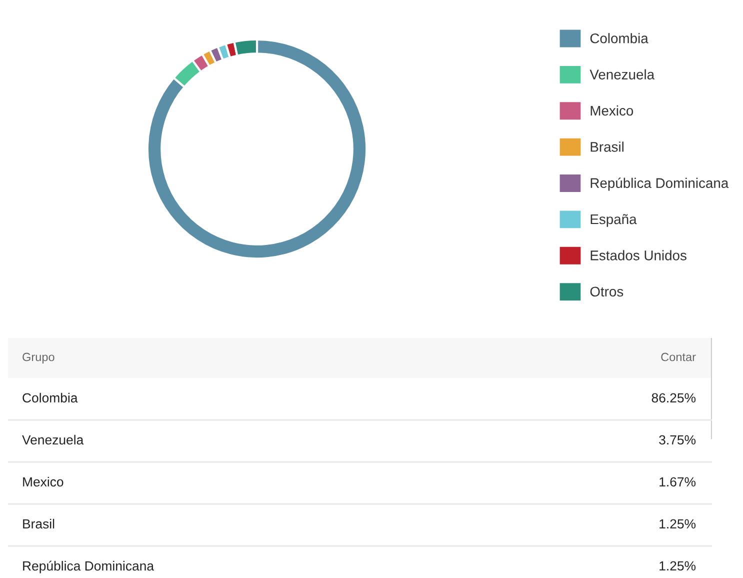  Describe the element at coordinates (612, 110) in the screenshot. I see `legend-label: Mexico` at that location.